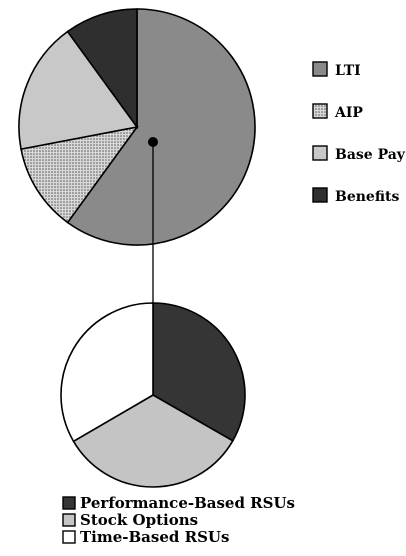 The width and height of the screenshot is (406, 556). Describe the element at coordinates (320, 195) in the screenshot. I see `top-legend-swatch-benefits` at that location.